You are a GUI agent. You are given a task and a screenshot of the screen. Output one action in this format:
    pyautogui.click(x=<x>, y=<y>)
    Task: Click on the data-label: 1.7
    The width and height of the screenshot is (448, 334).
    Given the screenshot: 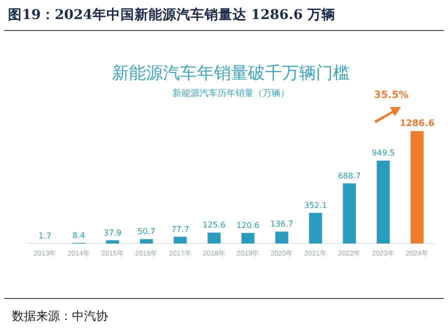 What is the action you would take?
    pyautogui.click(x=45, y=236)
    